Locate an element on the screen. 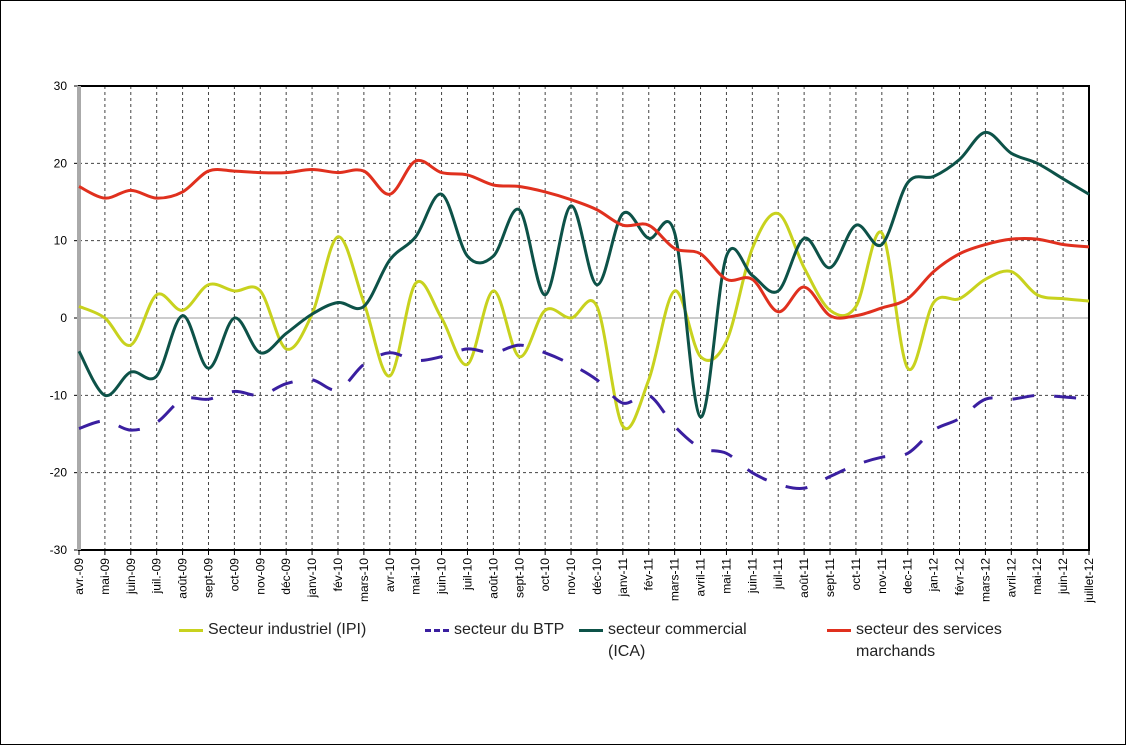  x-tick-label: sept-09 is located at coordinates (208, 578).